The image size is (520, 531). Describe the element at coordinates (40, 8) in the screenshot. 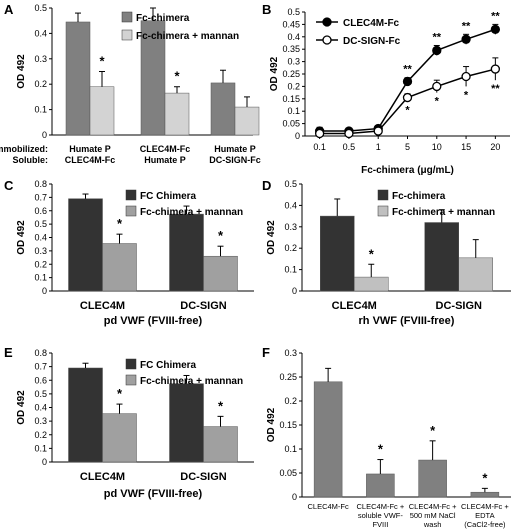

I see `y-tick-label-A: 0.5` at that location.